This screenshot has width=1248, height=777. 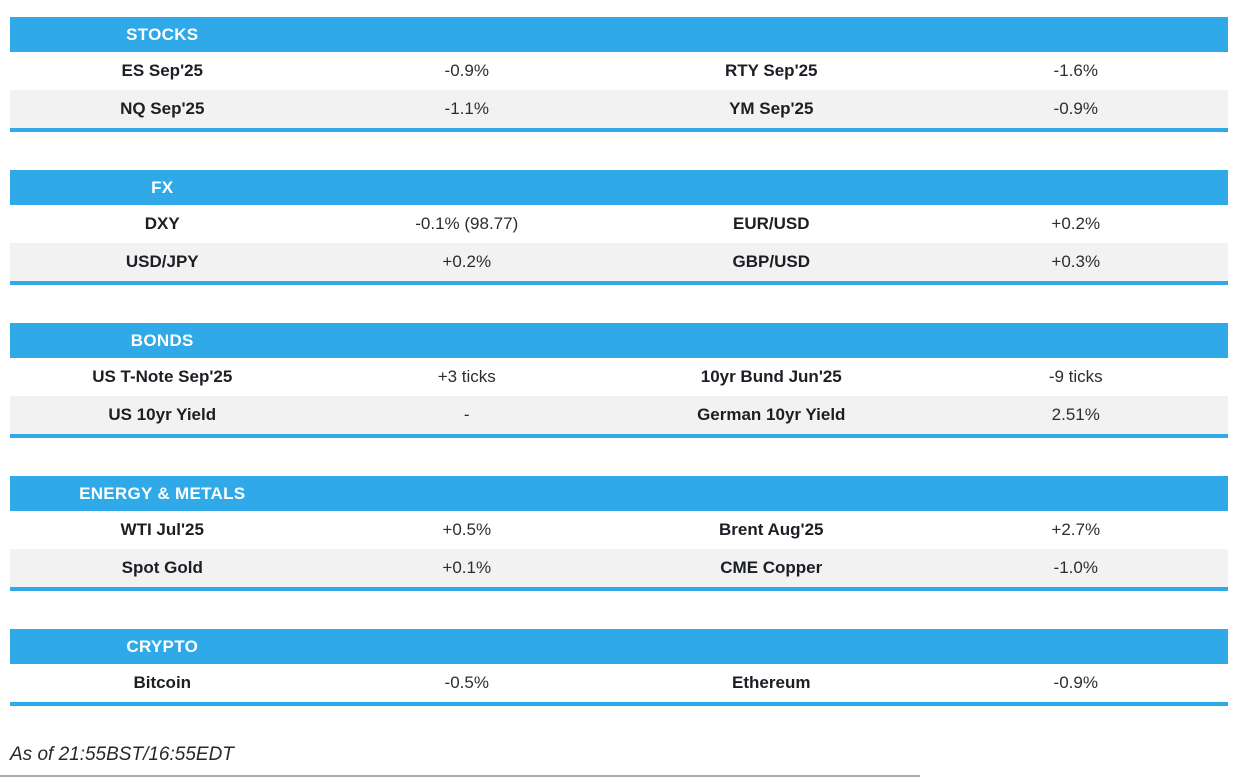 I want to click on section-header-bonds: BONDS, so click(x=619, y=340).